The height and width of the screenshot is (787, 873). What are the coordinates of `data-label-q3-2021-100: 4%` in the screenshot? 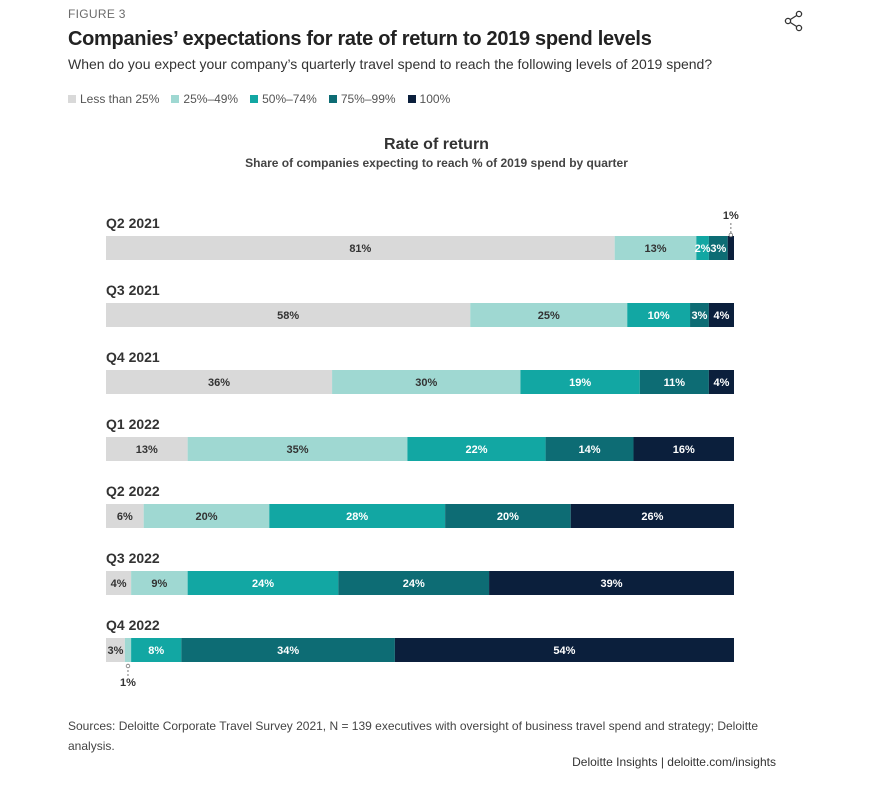 It's located at (721, 316).